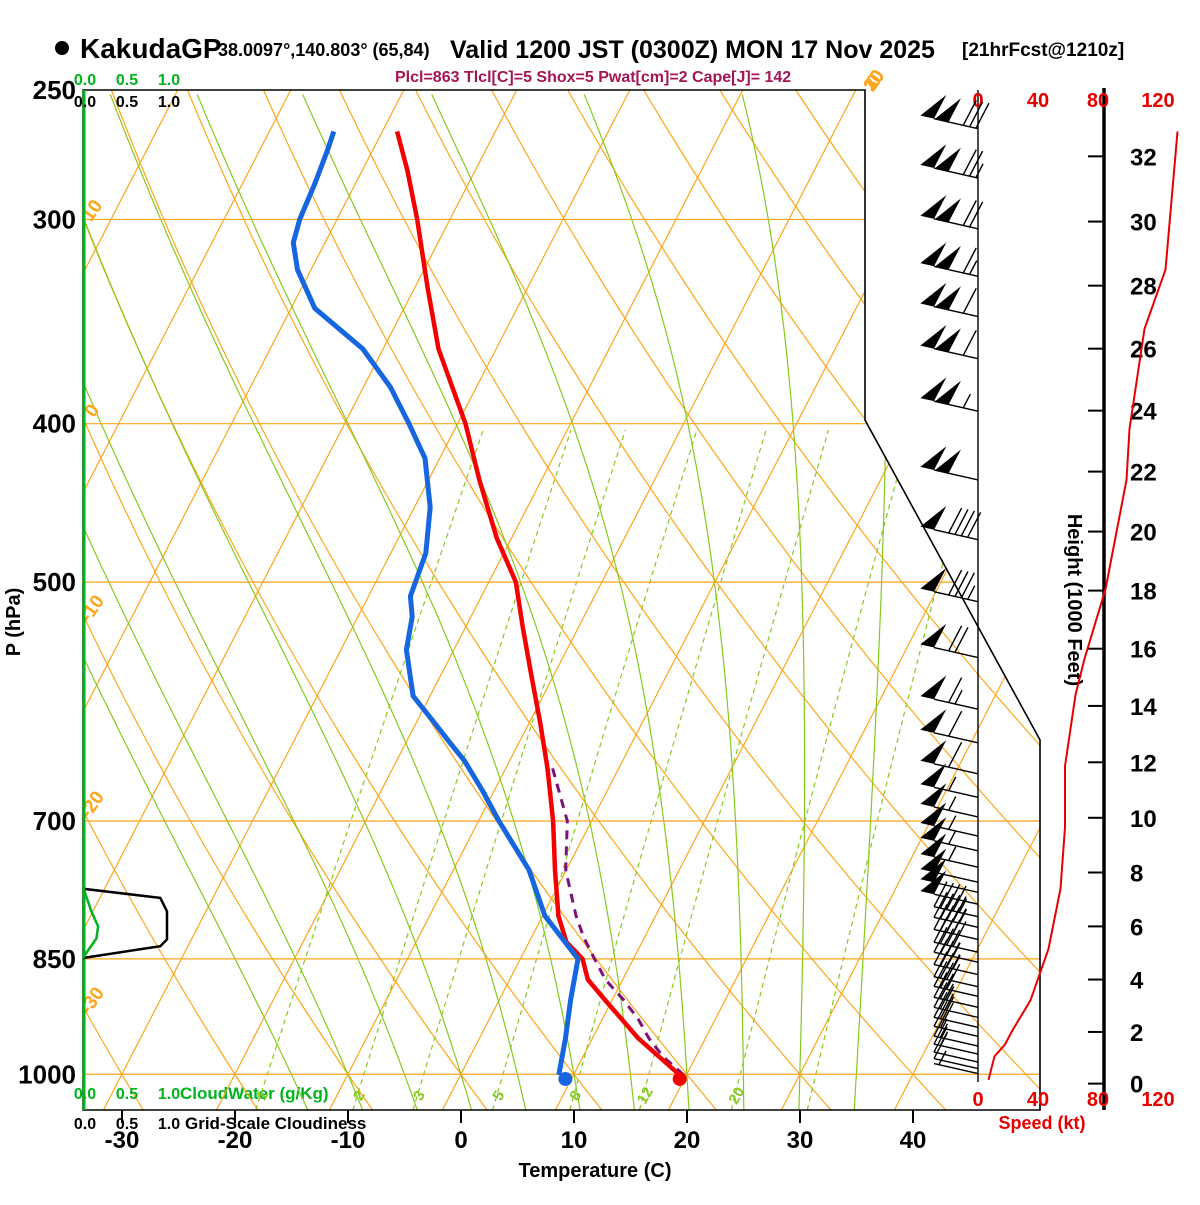 The width and height of the screenshot is (1200, 1205). What do you see at coordinates (1157, 1100) in the screenshot?
I see `speed-tick-label-bottom: 120` at bounding box center [1157, 1100].